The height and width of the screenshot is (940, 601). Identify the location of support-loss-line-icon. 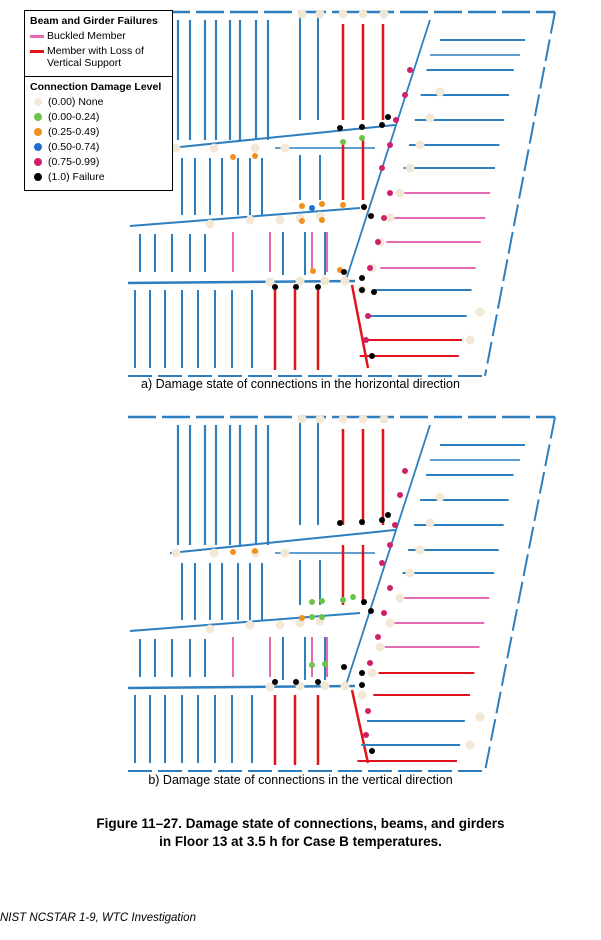
(37, 51).